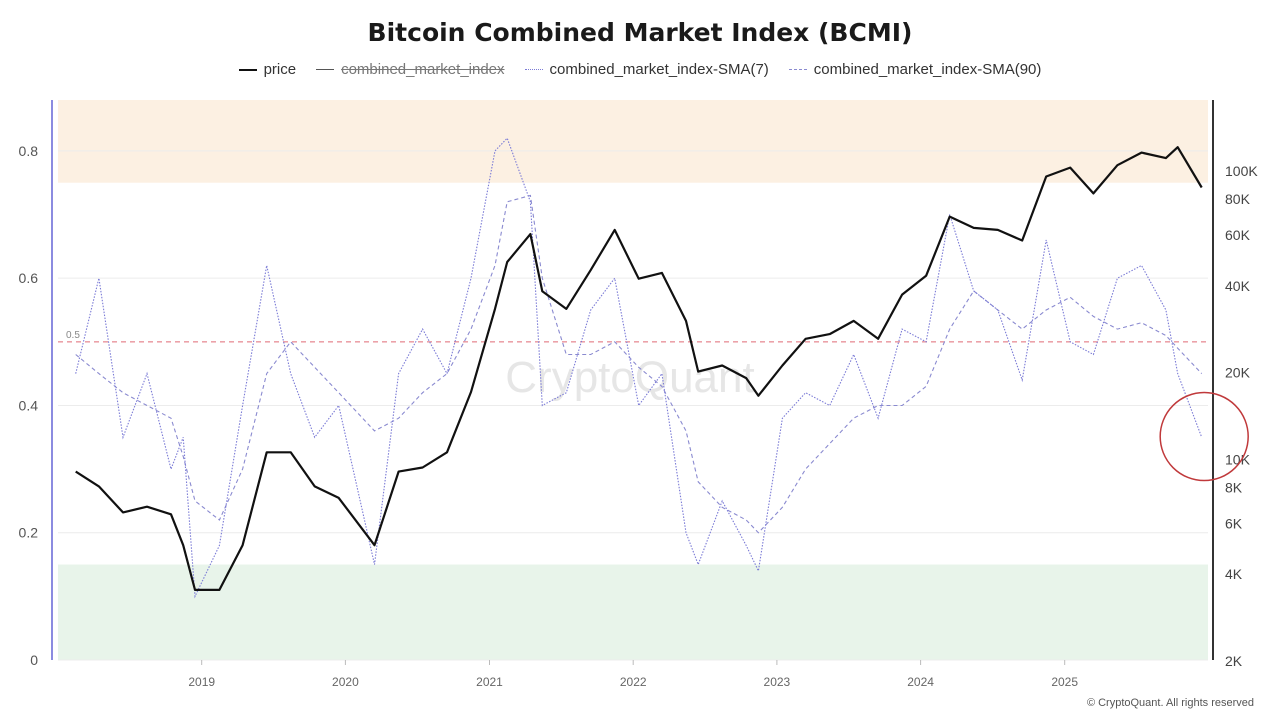 This screenshot has width=1280, height=724. What do you see at coordinates (1064, 682) in the screenshot?
I see `x-tick-label: 2025` at bounding box center [1064, 682].